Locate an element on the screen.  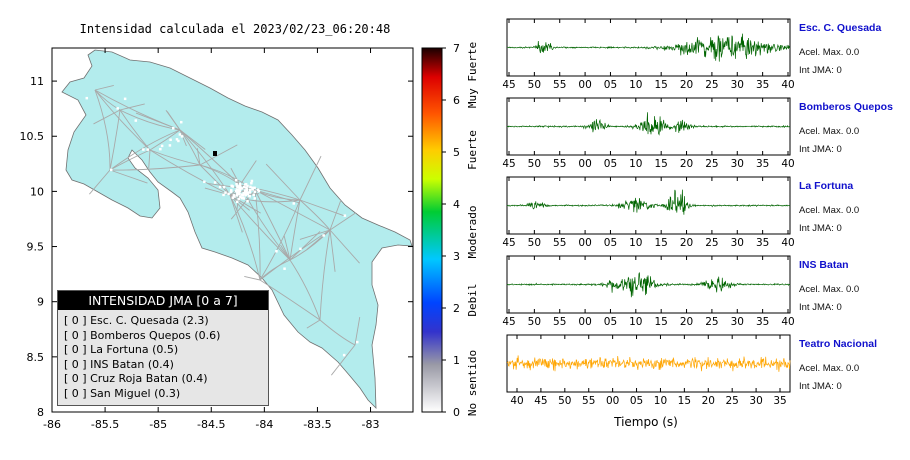
map-y-tick-label: 8 is located at coordinates (40, 412).